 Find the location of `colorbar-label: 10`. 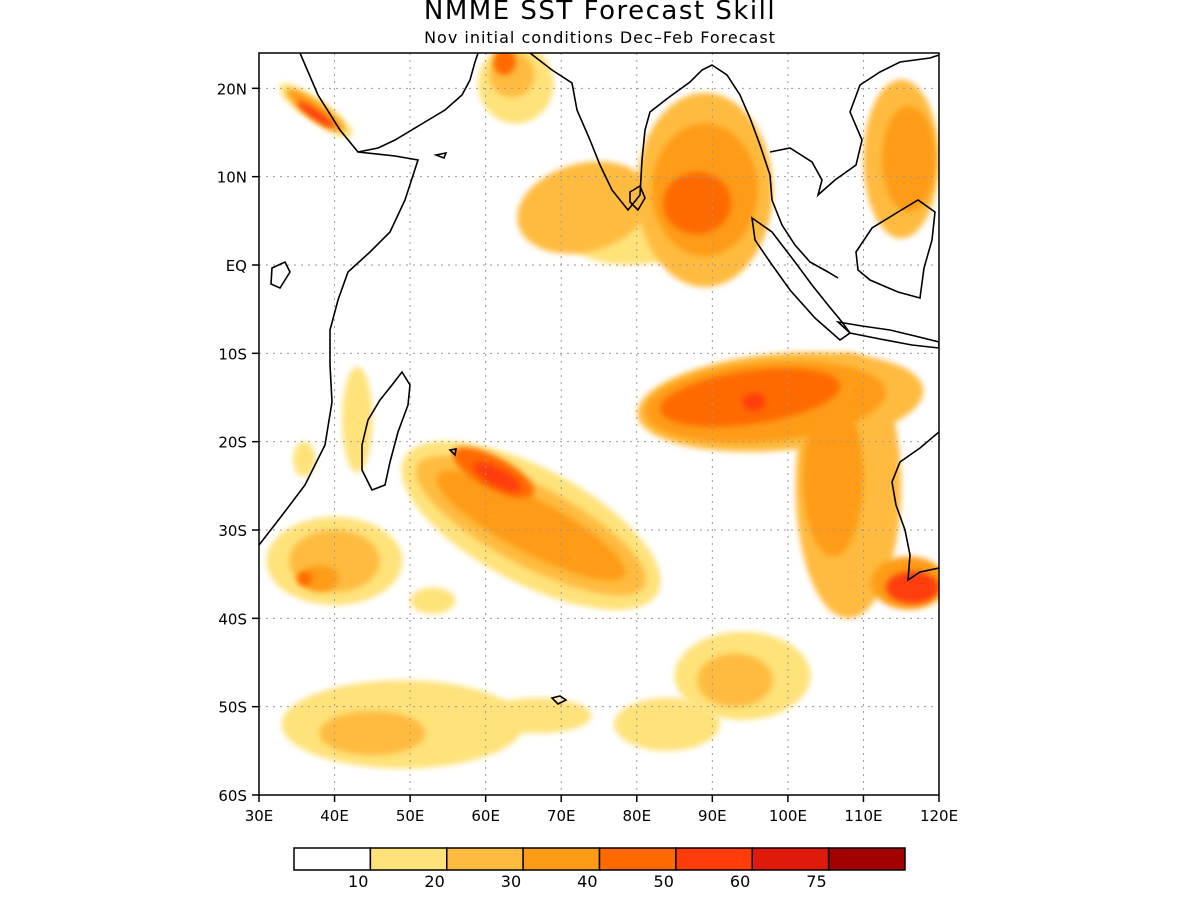

colorbar-label: 10 is located at coordinates (358, 881).